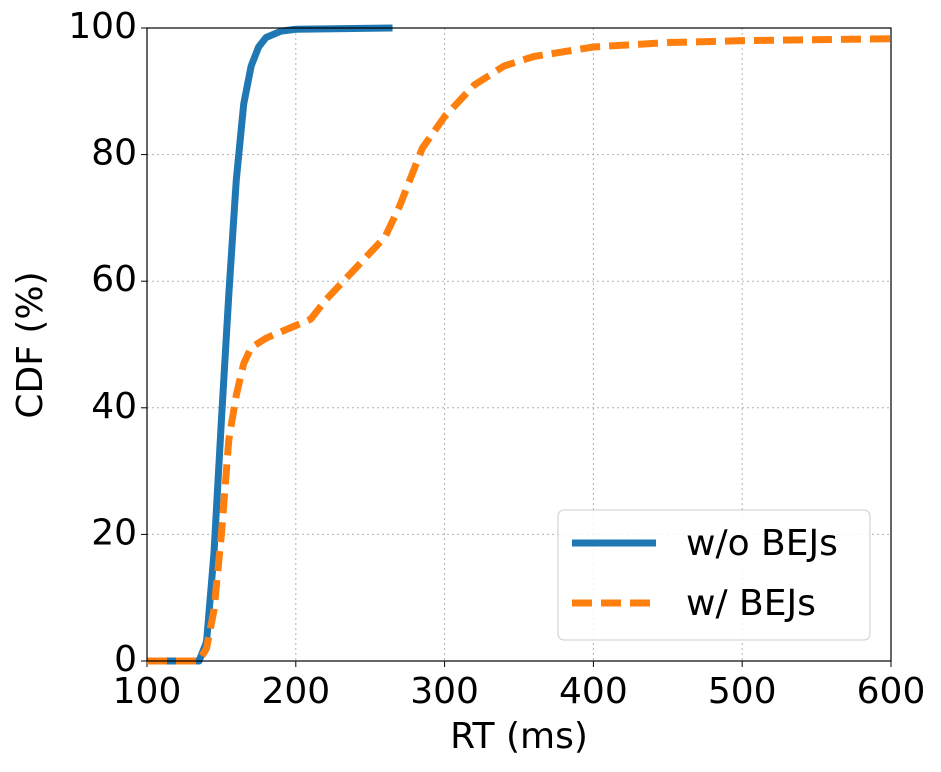 This screenshot has width=941, height=772. Describe the element at coordinates (444, 691) in the screenshot. I see `x-tick-label: 300` at that location.